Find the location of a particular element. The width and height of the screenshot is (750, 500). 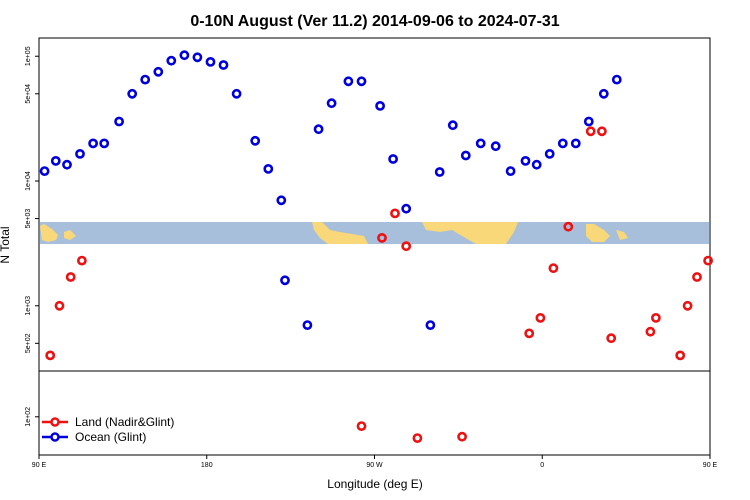

map-land-island-right is located at coordinates (622, 235).